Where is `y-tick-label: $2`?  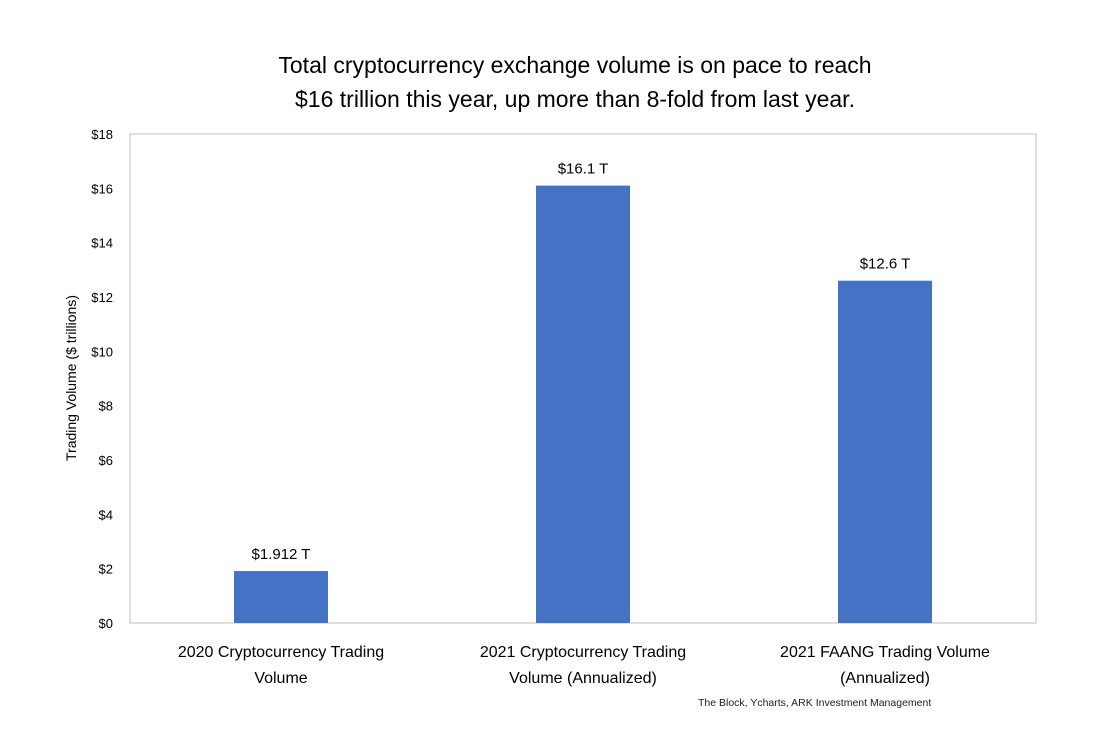
y-tick-label: $2 is located at coordinates (106, 569).